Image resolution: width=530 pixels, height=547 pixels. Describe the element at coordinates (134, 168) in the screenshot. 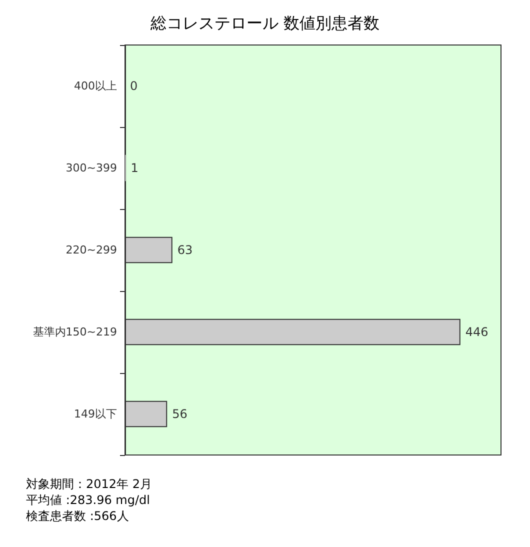

I see `data-label: 1` at that location.